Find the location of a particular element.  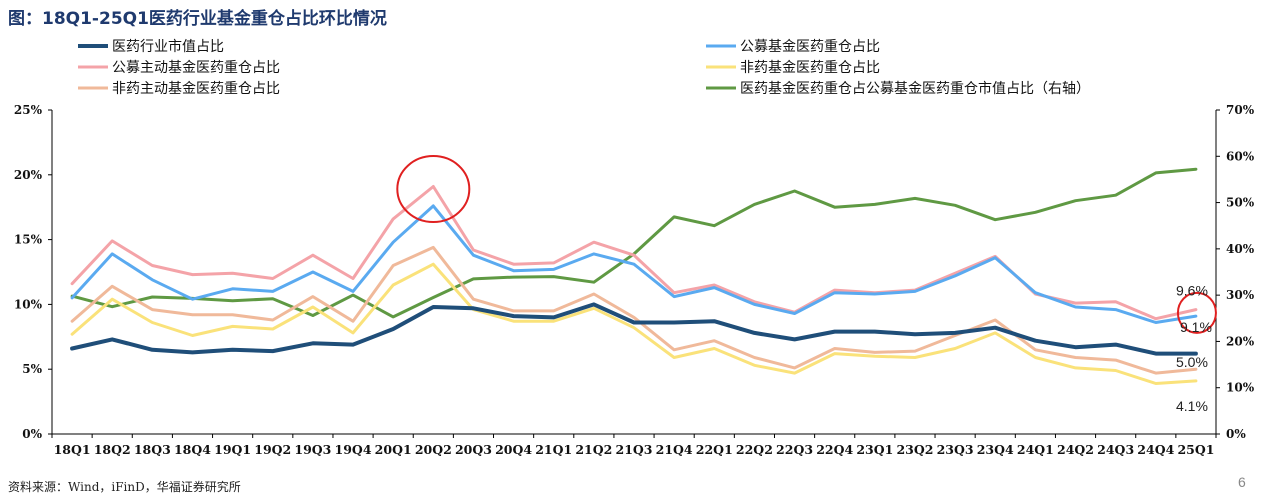

x-tick-label: 24Q2 is located at coordinates (1075, 449).